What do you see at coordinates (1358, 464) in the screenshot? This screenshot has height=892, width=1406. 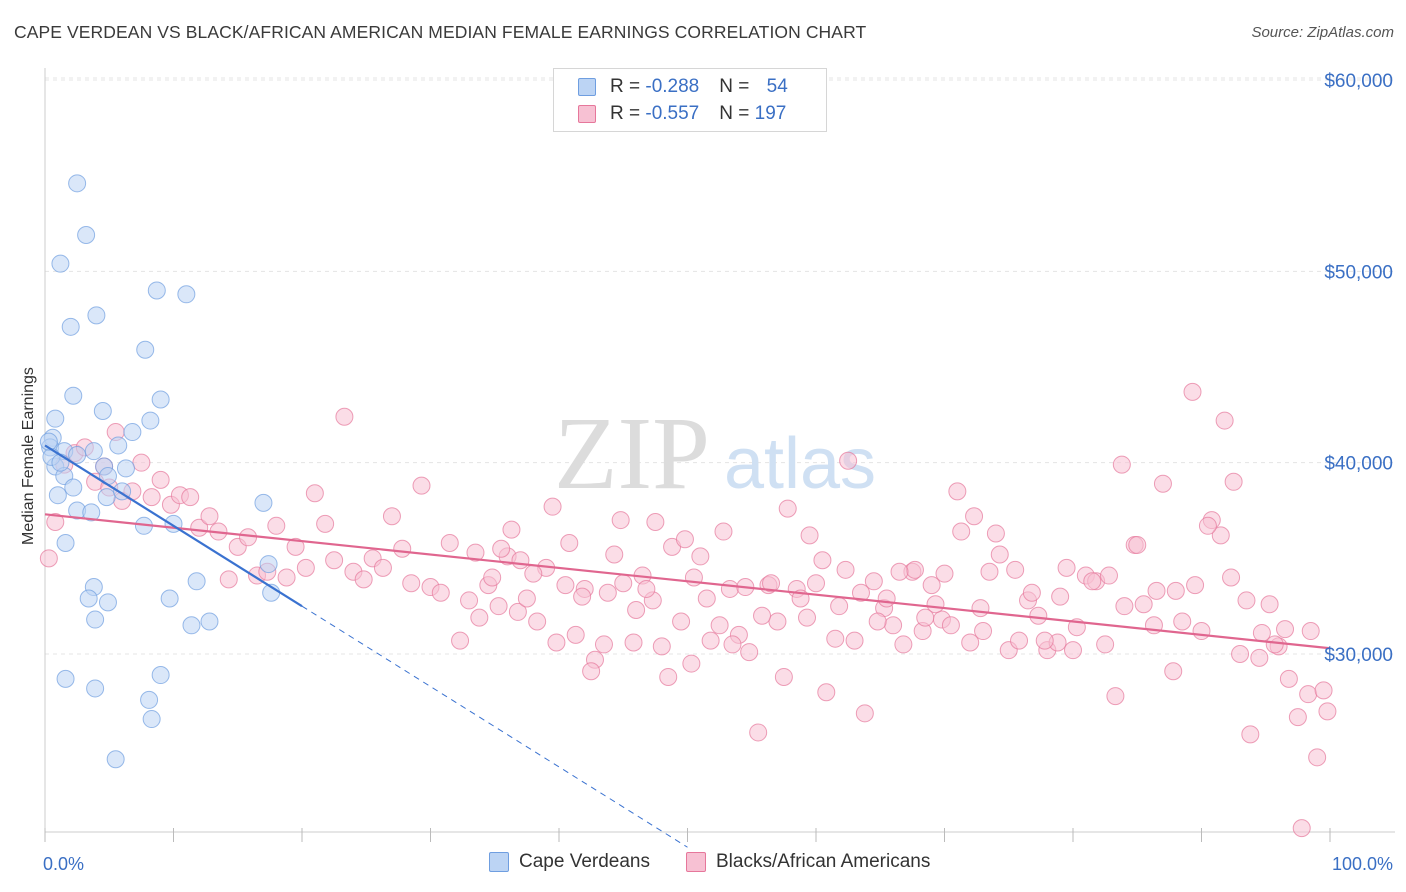 I see `y-tick-label: $40,000` at bounding box center [1358, 464].